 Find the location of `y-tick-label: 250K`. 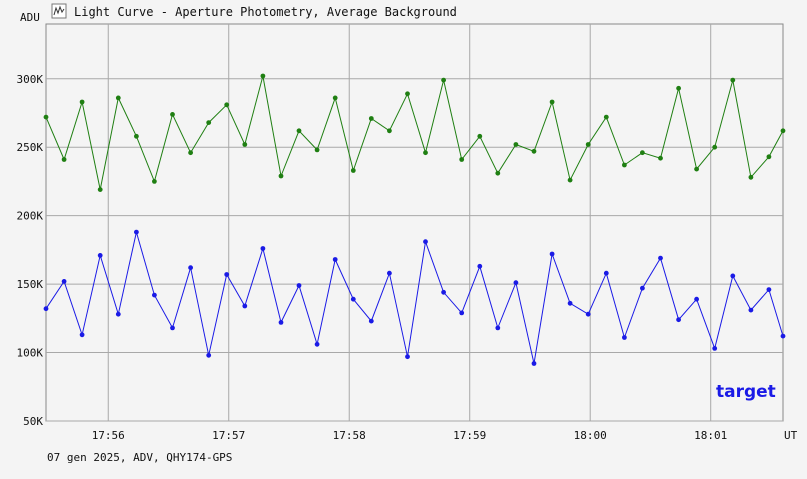

y-tick-label: 250K is located at coordinates (30, 147).